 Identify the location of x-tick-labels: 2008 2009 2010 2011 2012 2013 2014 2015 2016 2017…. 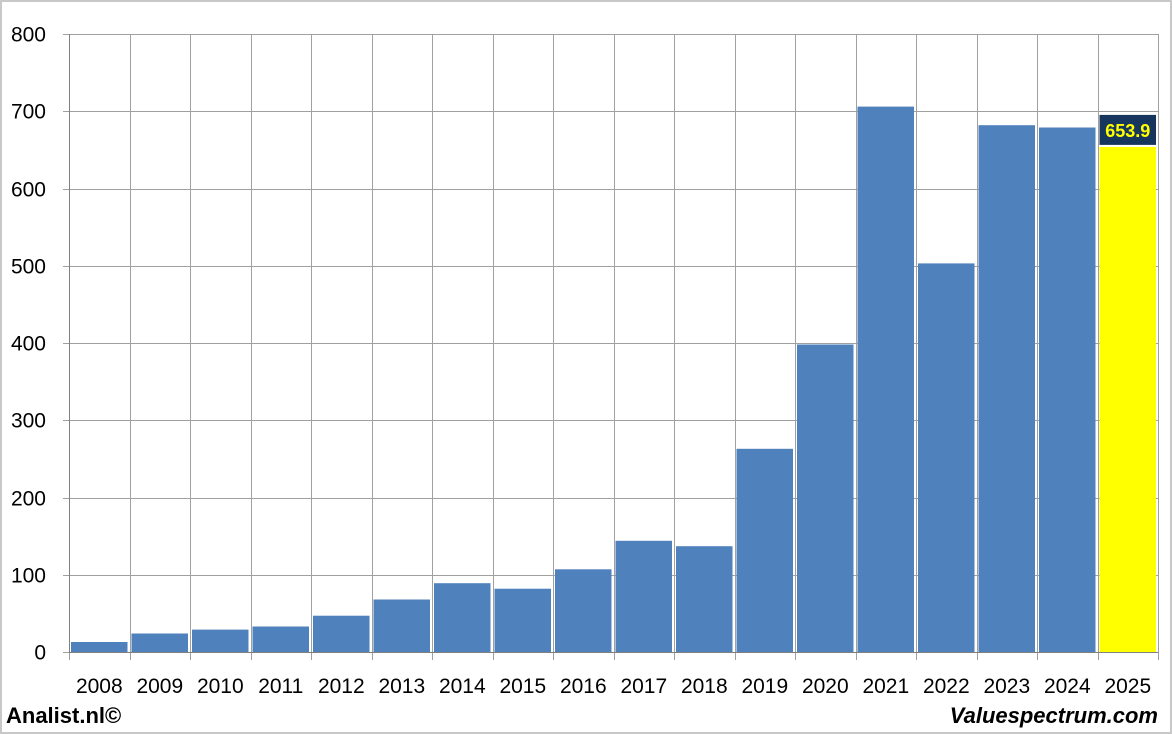
(613, 686).